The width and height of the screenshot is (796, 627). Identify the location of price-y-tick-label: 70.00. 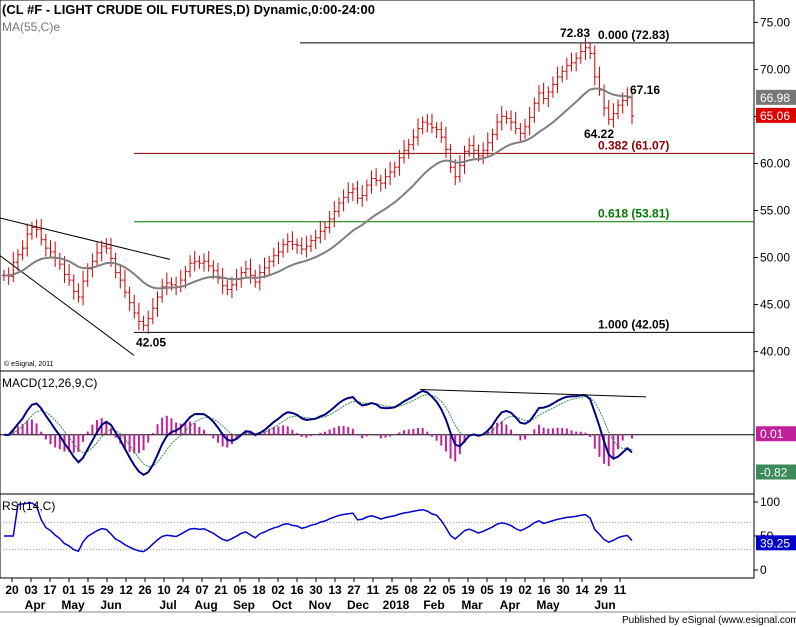
(775, 69).